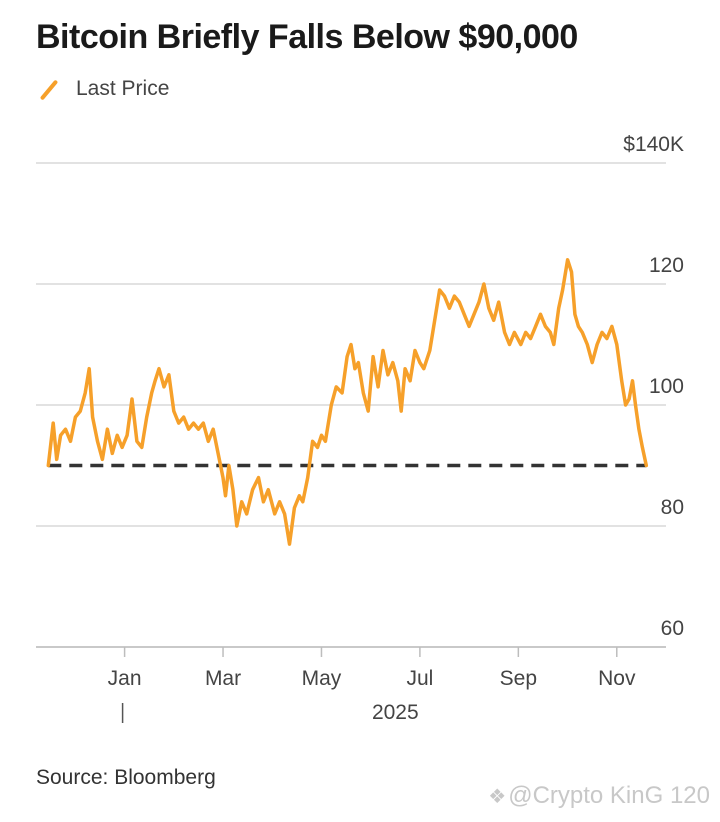 Image resolution: width=720 pixels, height=822 pixels. What do you see at coordinates (223, 678) in the screenshot?
I see `x-tick-label-Mar: Mar` at bounding box center [223, 678].